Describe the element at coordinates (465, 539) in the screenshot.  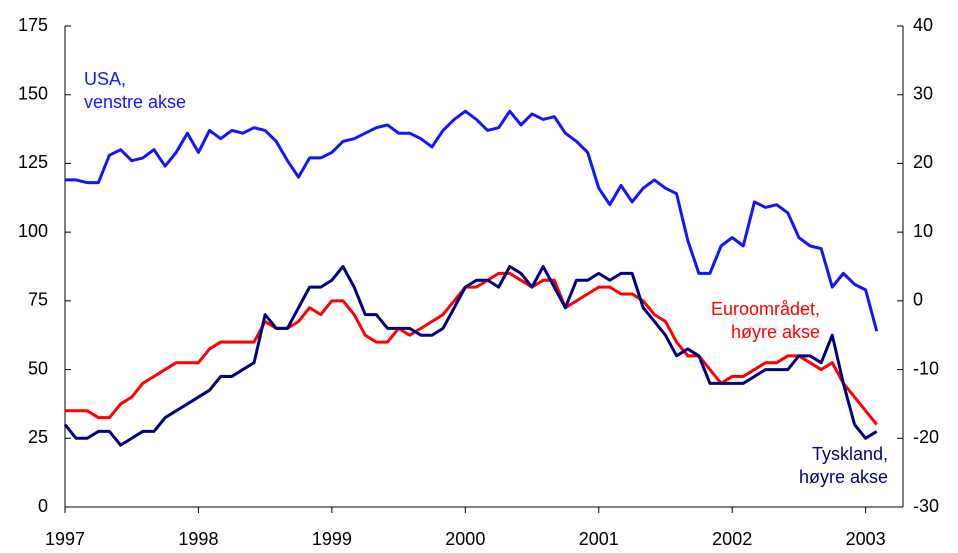
I see `x-tick-label: 2000` at that location.